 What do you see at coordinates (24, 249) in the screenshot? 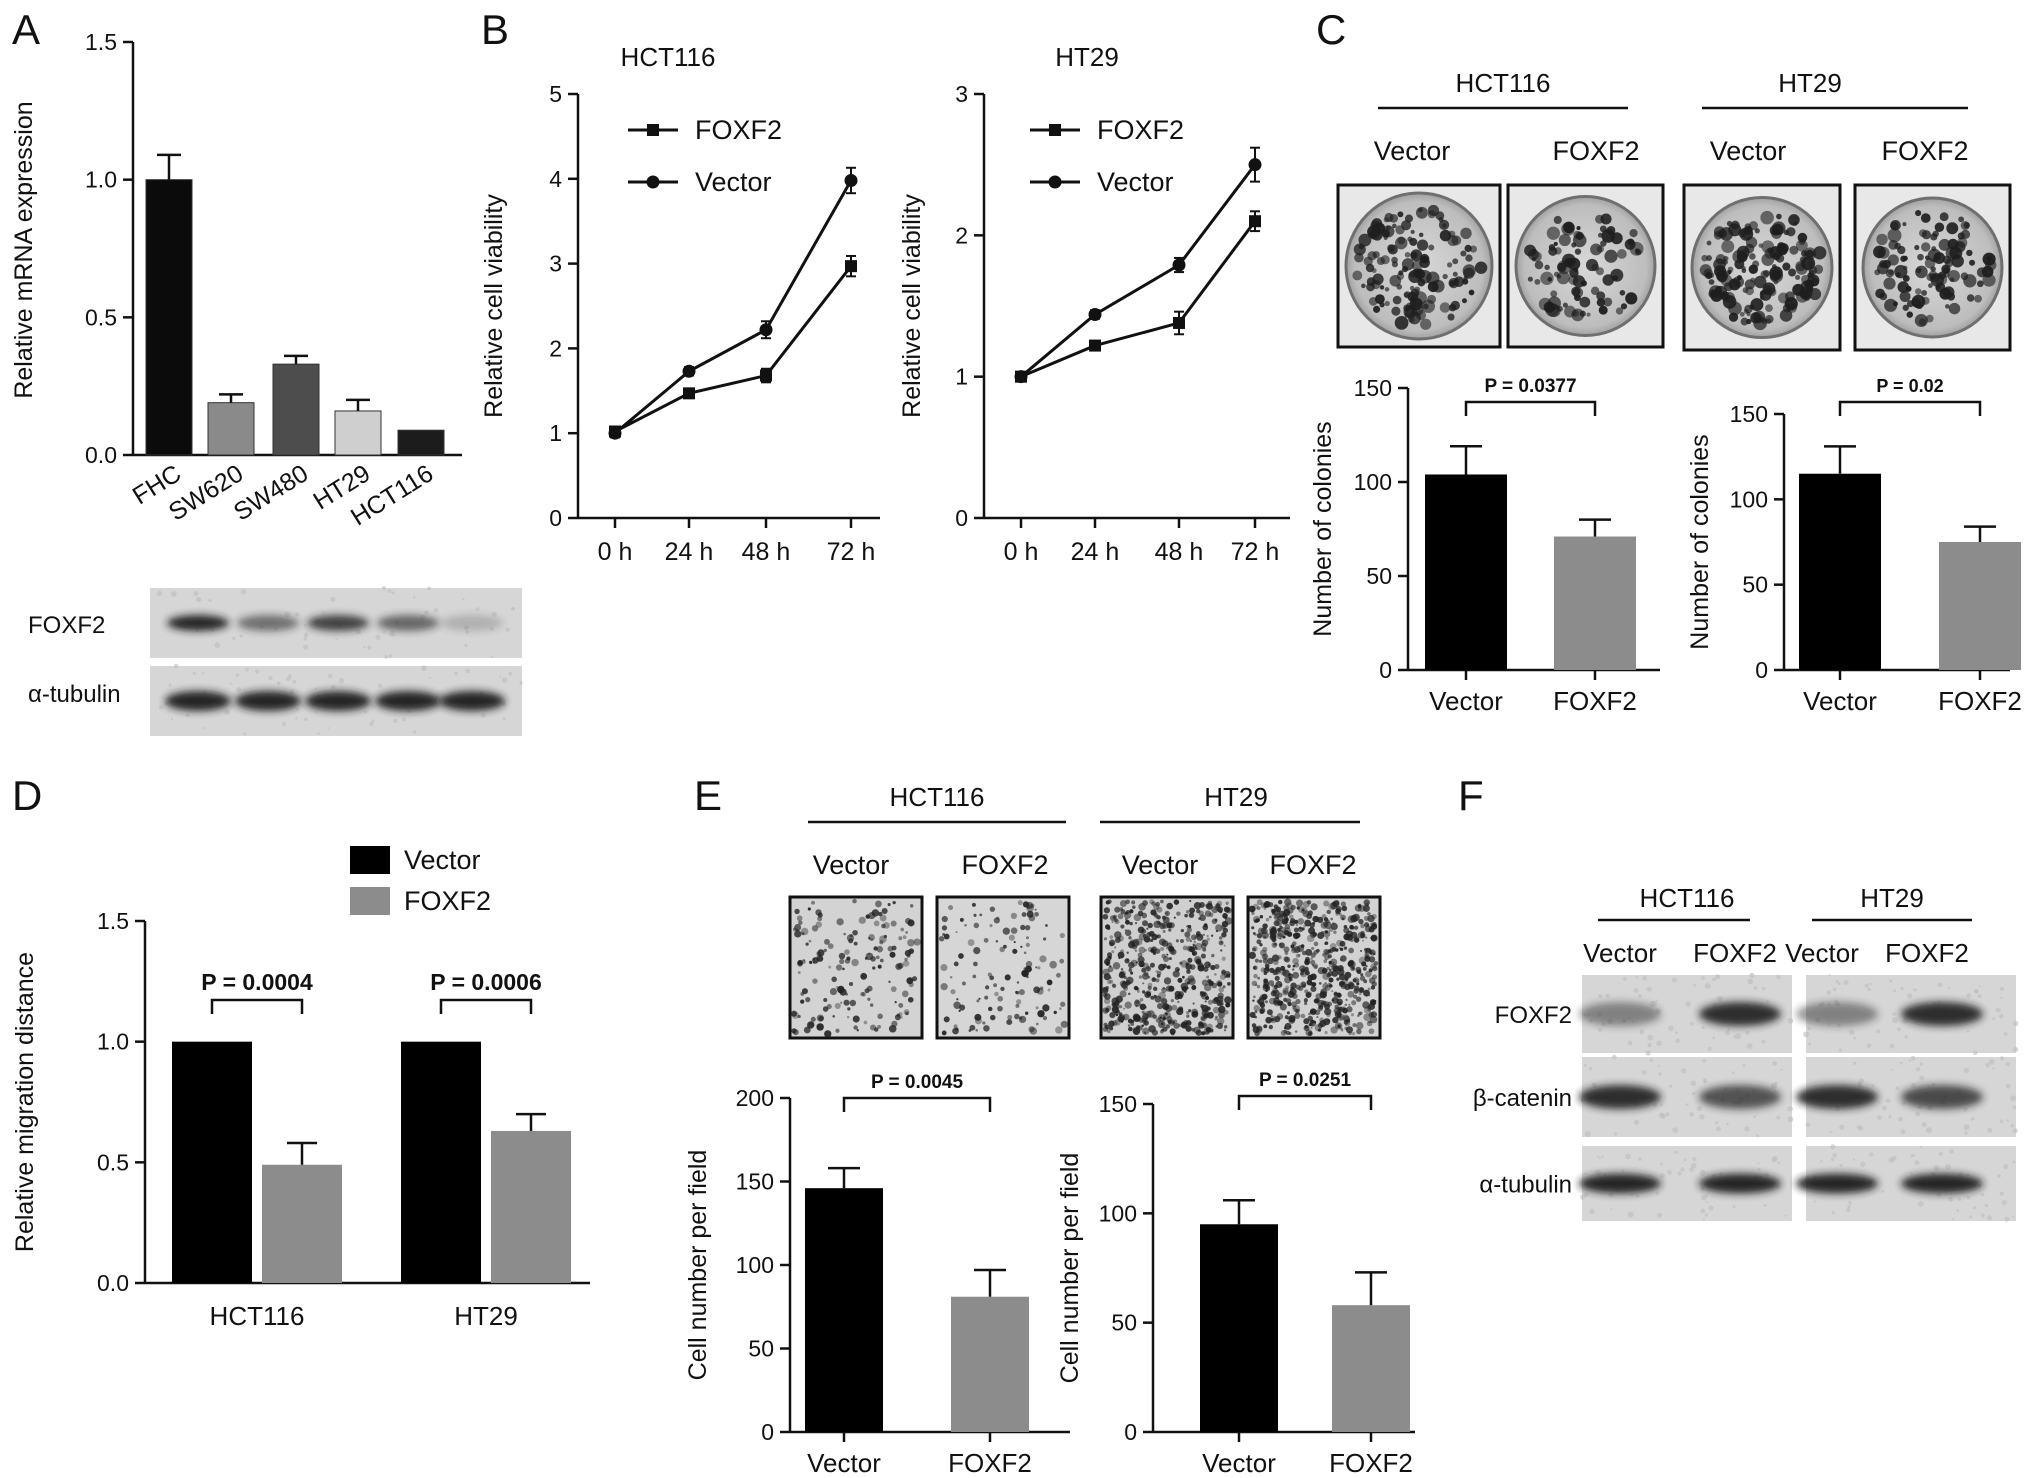
I see `y-axis-label: Relative mRNA expression` at bounding box center [24, 249].